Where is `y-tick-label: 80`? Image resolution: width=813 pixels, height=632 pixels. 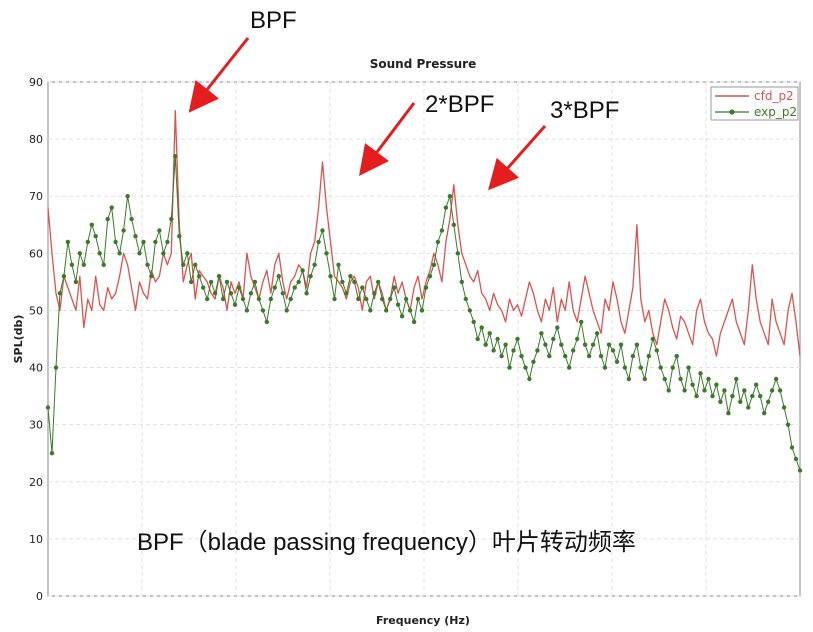
y-tick-label: 80 is located at coordinates (36, 139).